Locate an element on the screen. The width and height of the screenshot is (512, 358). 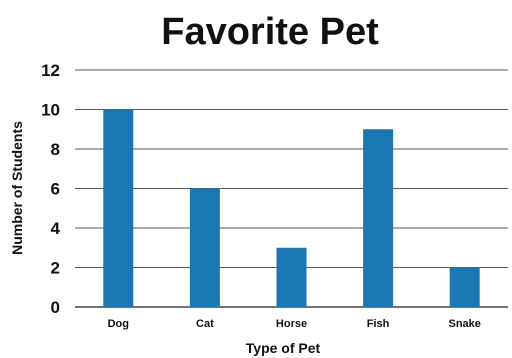
x-tick-label: Snake is located at coordinates (464, 324).